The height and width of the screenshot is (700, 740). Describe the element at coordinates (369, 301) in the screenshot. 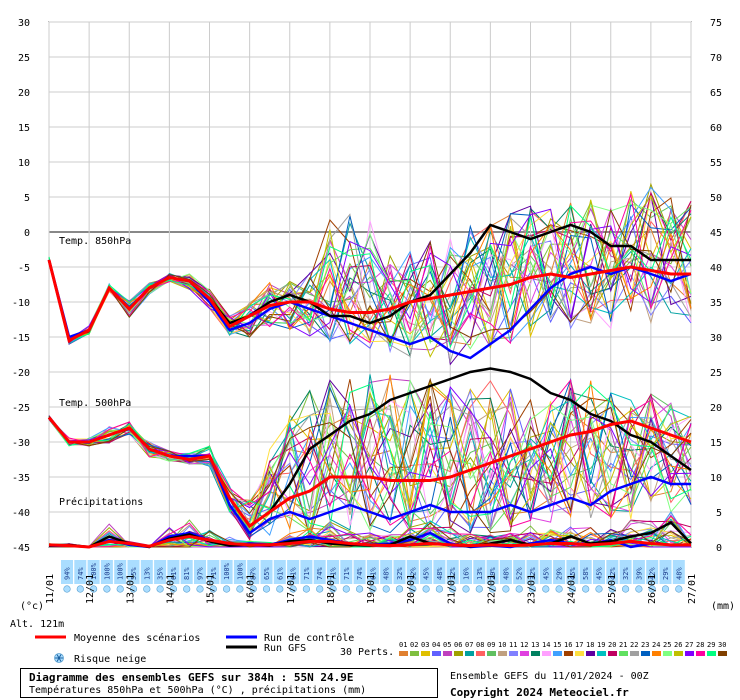

I see `mean-line` at that location.